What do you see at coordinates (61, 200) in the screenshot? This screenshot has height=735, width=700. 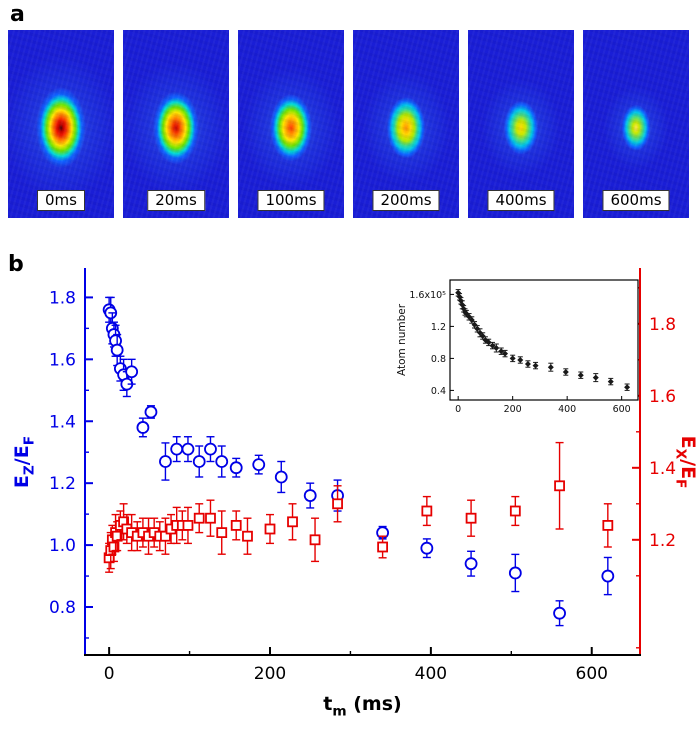 I see `time-label: 0ms` at bounding box center [61, 200].